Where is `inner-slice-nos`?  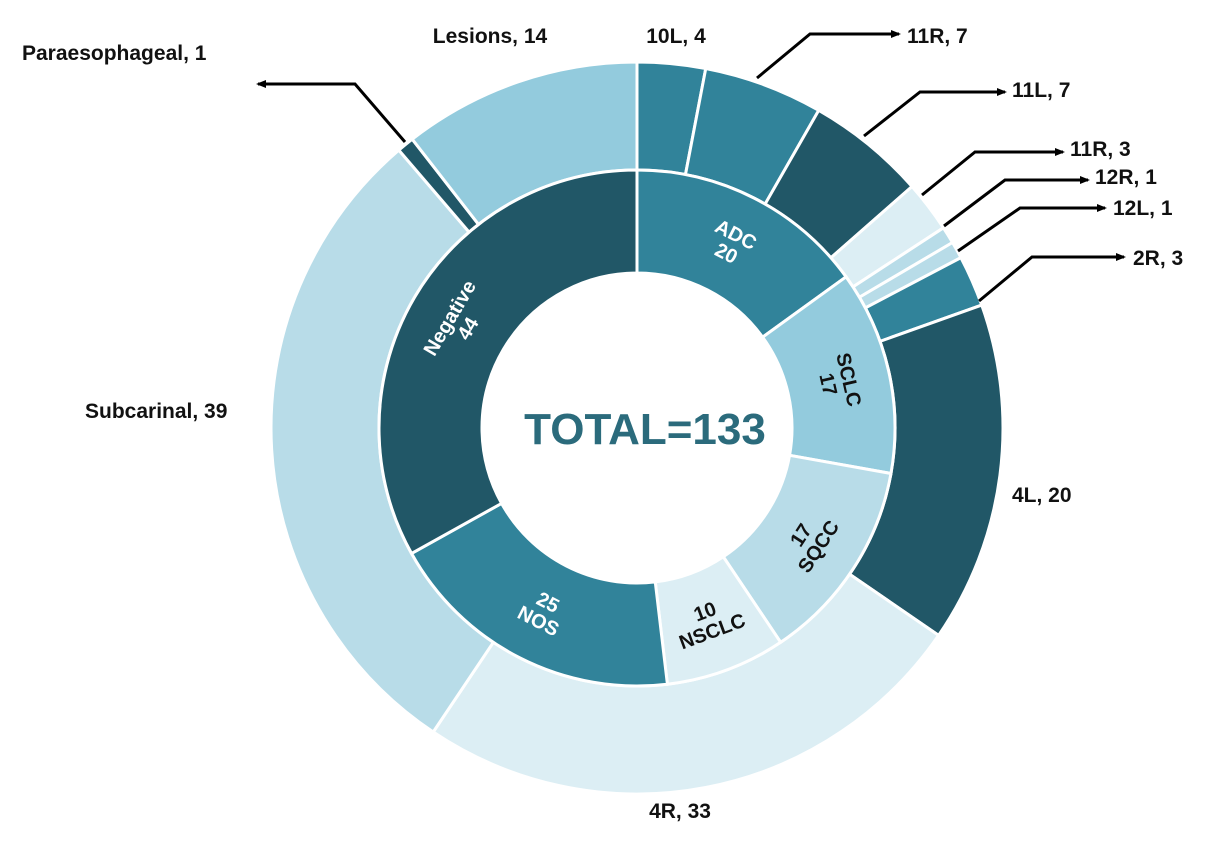
inner-slice-nos is located at coordinates (539, 594).